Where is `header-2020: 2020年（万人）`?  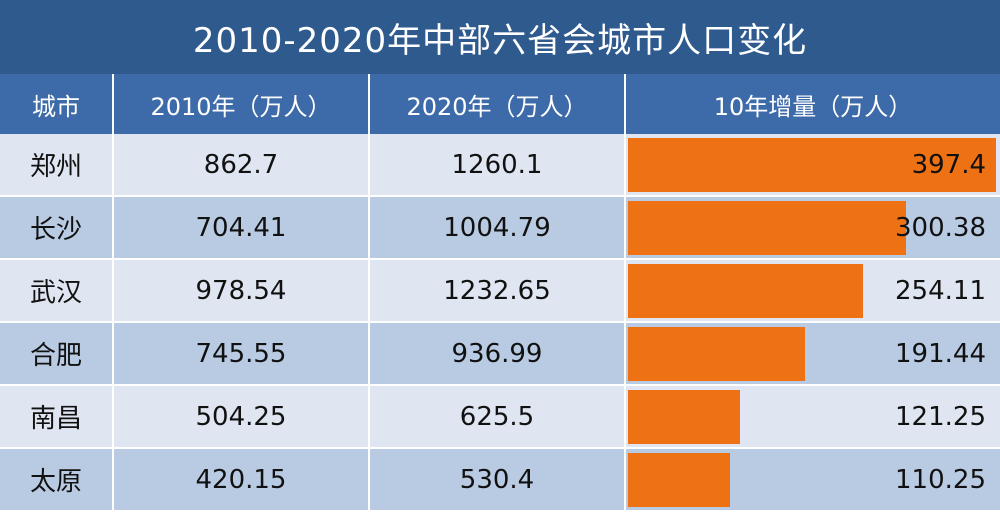 header-2020: 2020年（万人） is located at coordinates (498, 104).